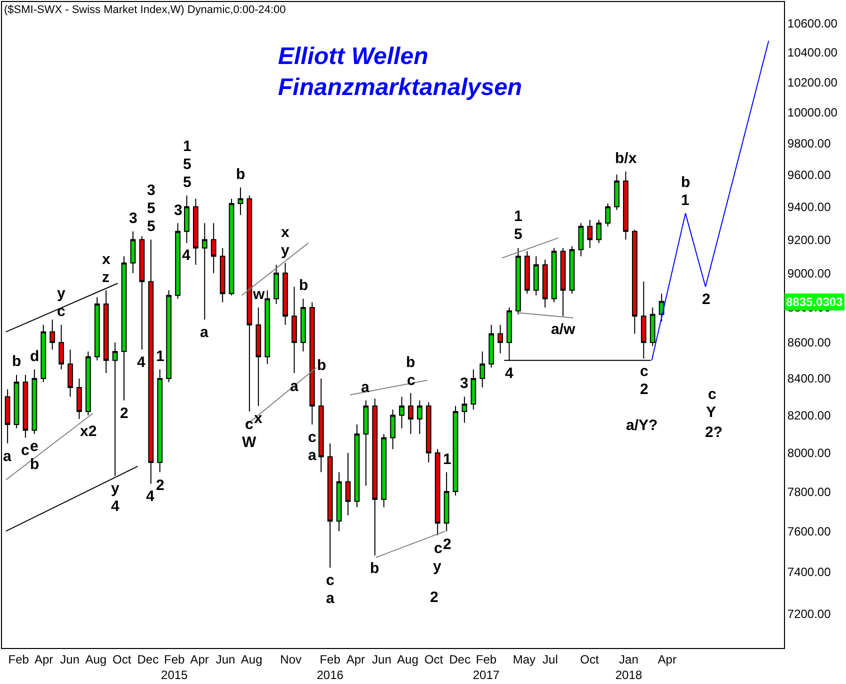  I want to click on y-tick-label: 8400.00, so click(809, 379).